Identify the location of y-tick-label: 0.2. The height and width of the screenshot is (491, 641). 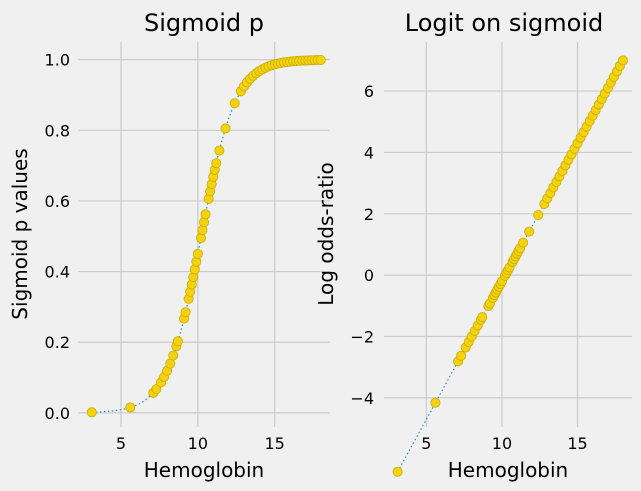
(57, 342).